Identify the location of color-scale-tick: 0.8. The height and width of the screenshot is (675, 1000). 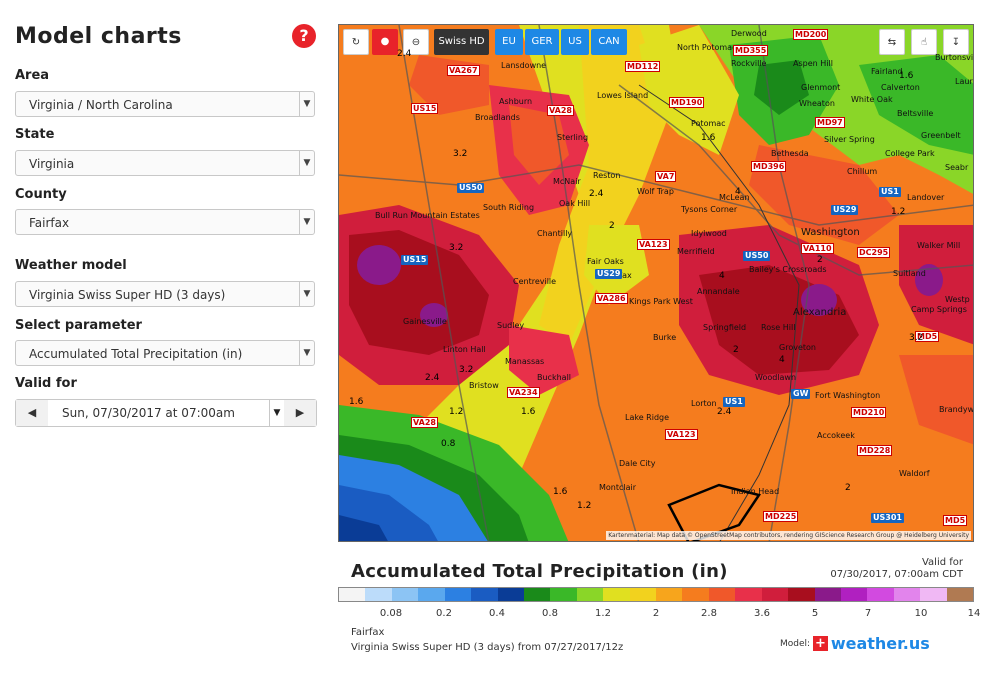
(550, 613).